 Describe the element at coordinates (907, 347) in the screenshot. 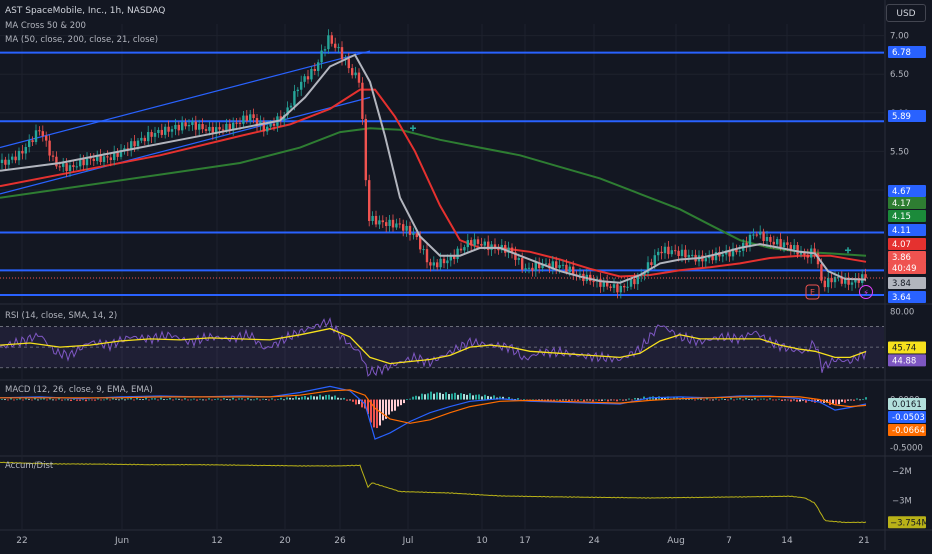

I see `rsi-axis-label-box` at that location.